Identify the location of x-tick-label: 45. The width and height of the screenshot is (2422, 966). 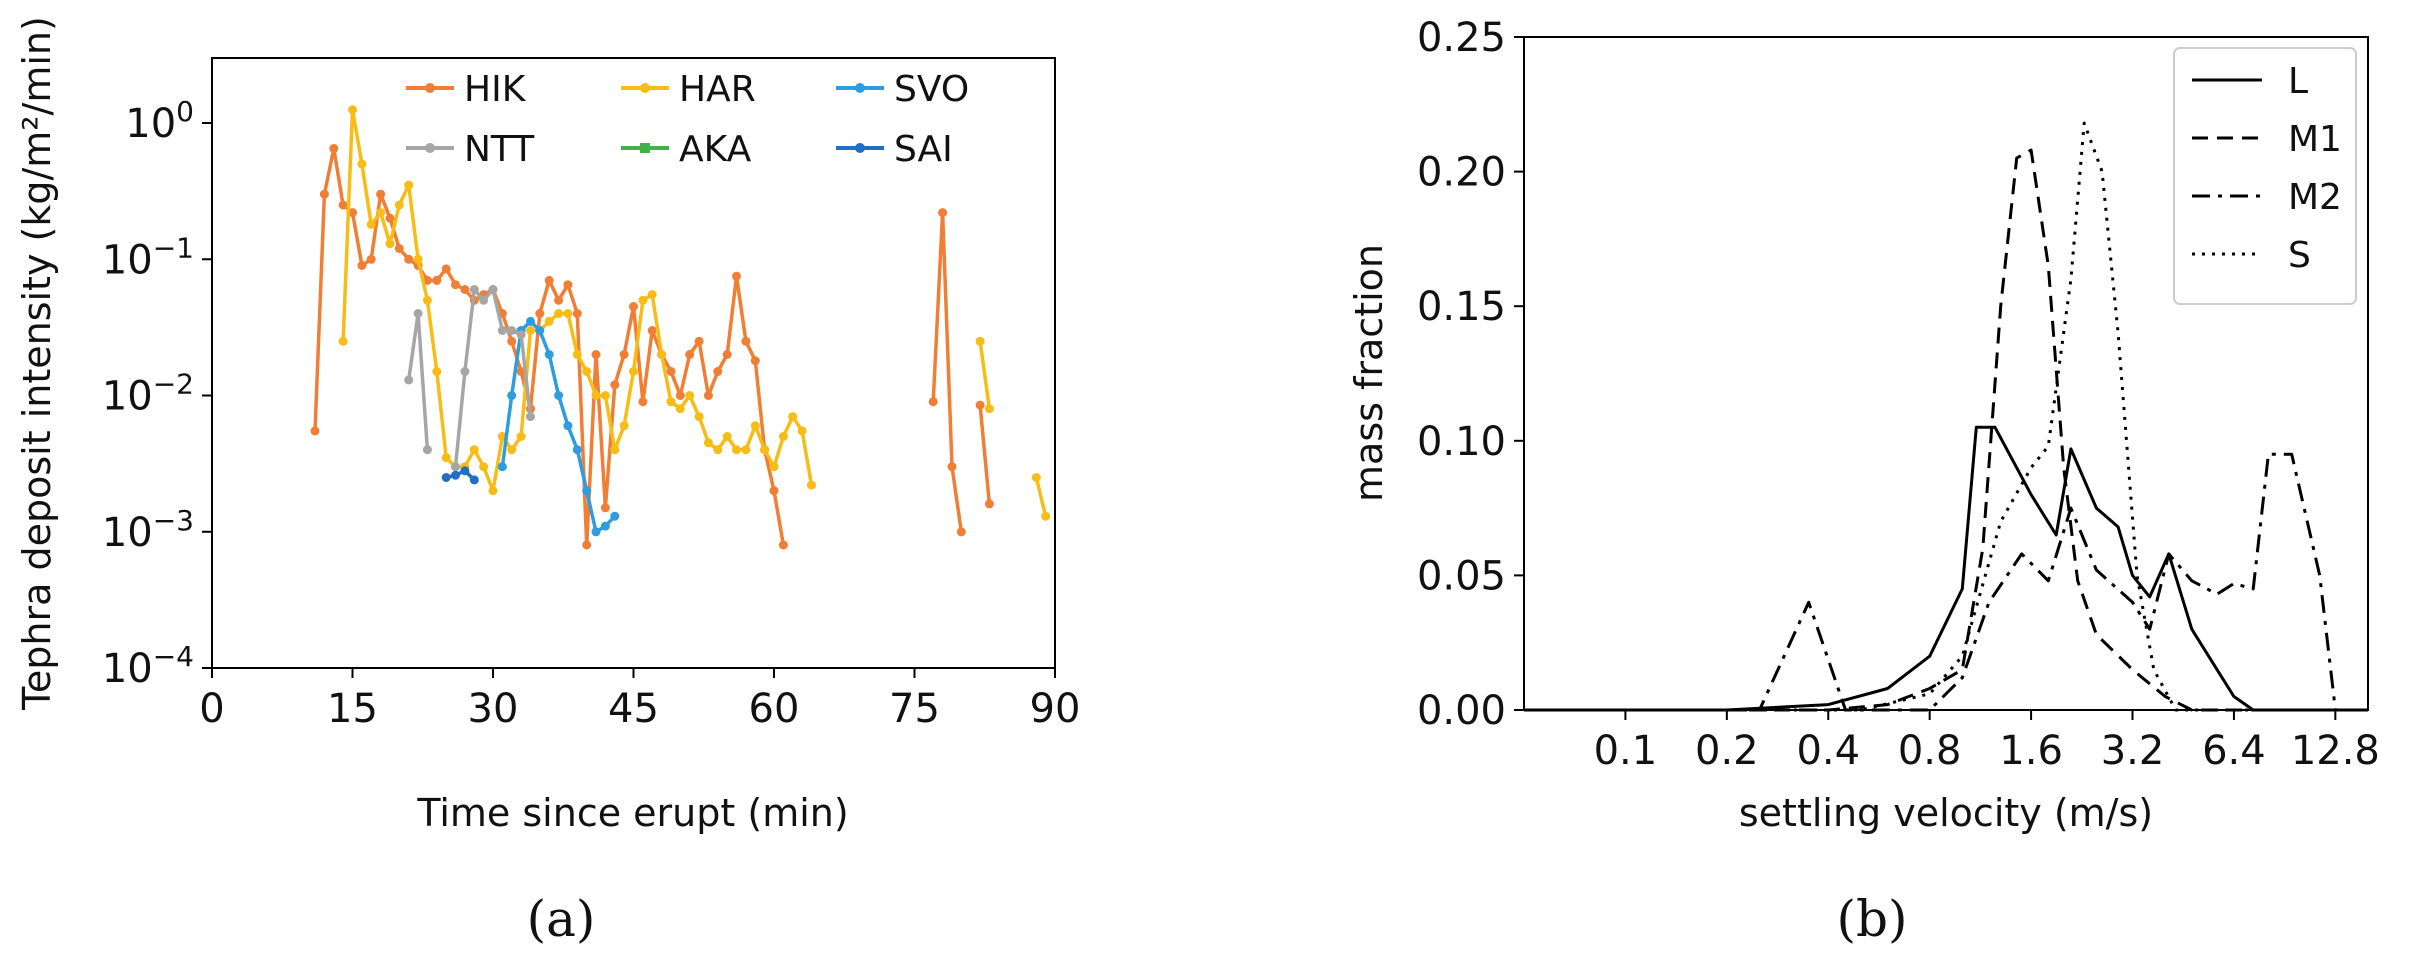
(633, 709).